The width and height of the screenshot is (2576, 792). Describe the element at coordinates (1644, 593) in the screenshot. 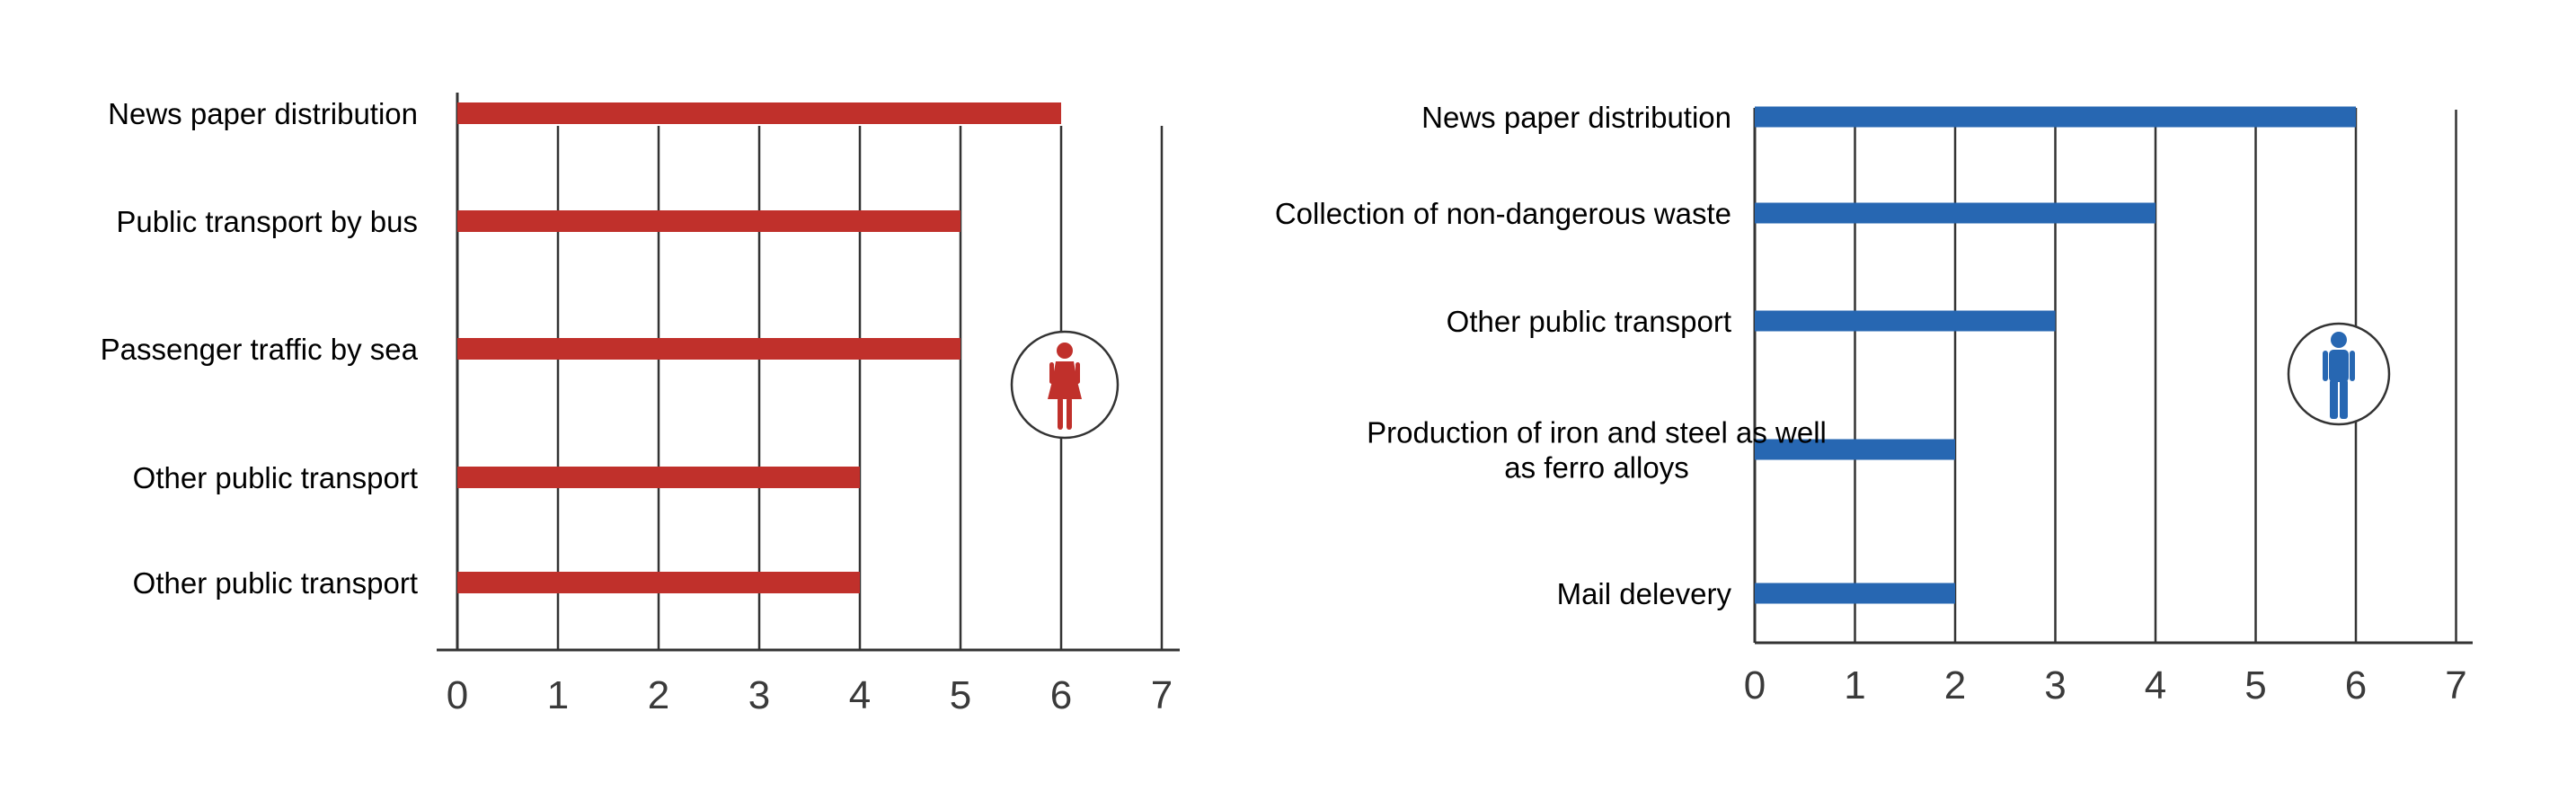

I see `category-label: Mail delevery` at that location.